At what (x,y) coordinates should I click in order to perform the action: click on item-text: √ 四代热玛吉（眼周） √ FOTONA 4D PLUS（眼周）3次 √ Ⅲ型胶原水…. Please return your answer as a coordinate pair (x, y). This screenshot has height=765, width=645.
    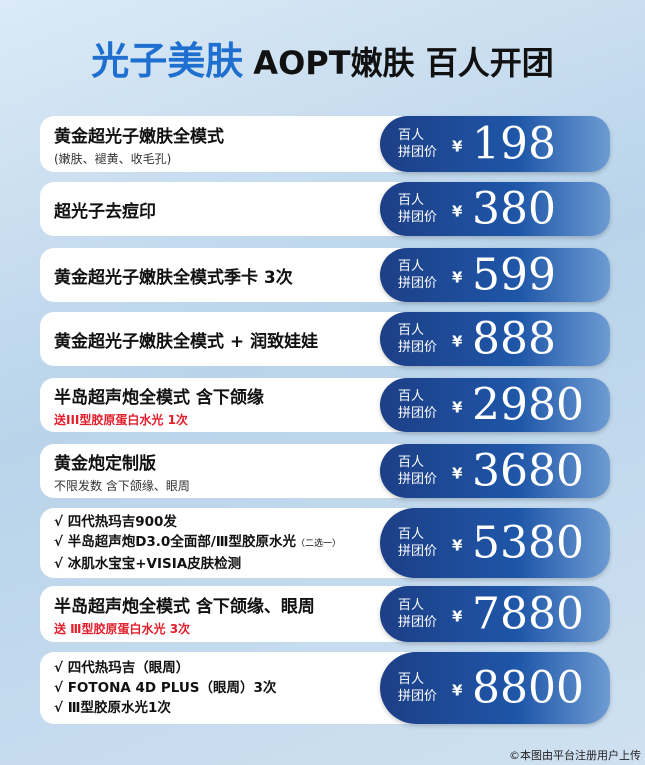
    Looking at the image, I should click on (219, 688).